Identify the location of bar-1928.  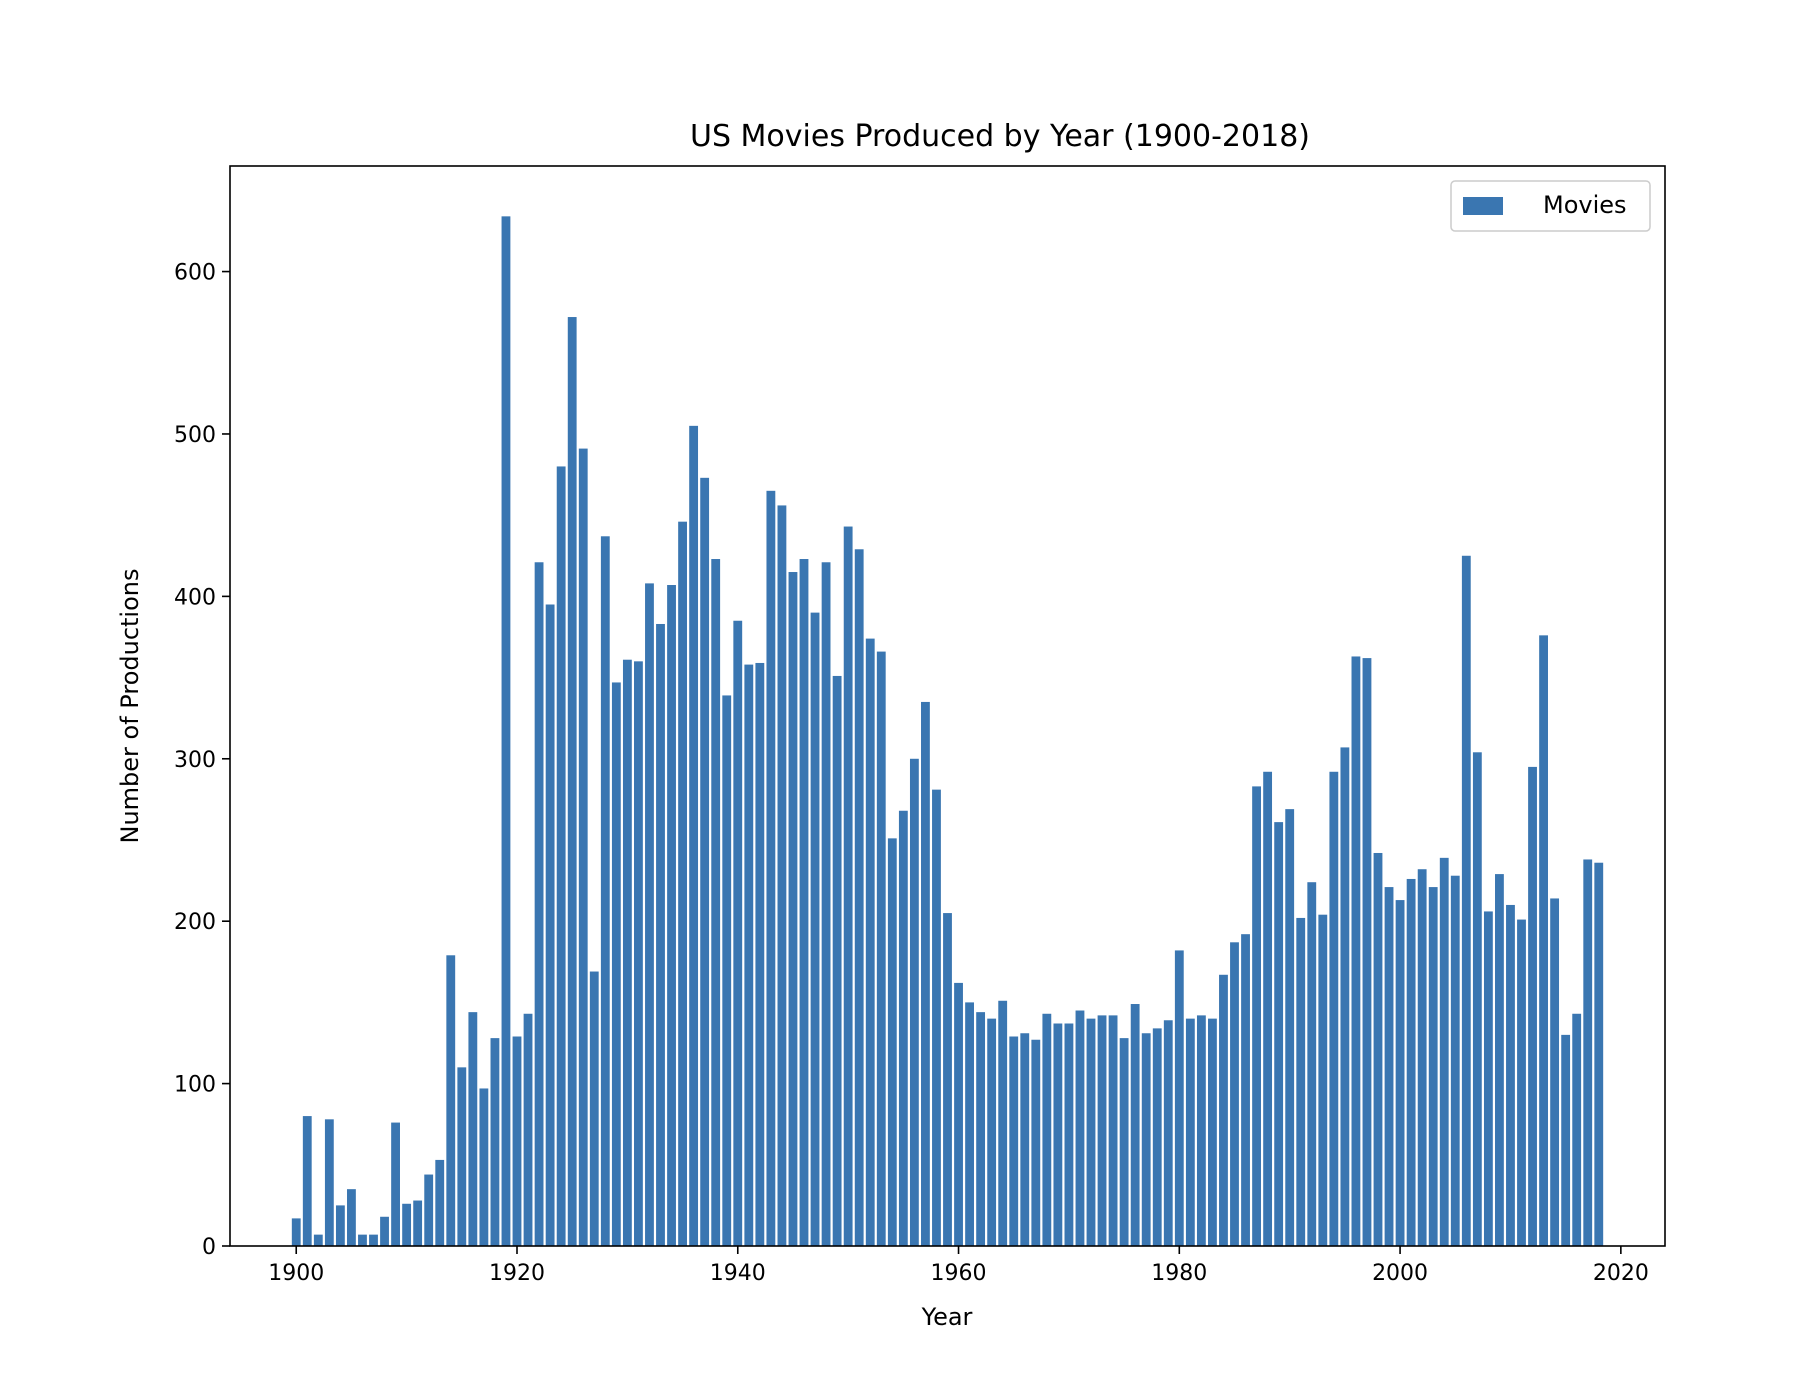
(605, 891).